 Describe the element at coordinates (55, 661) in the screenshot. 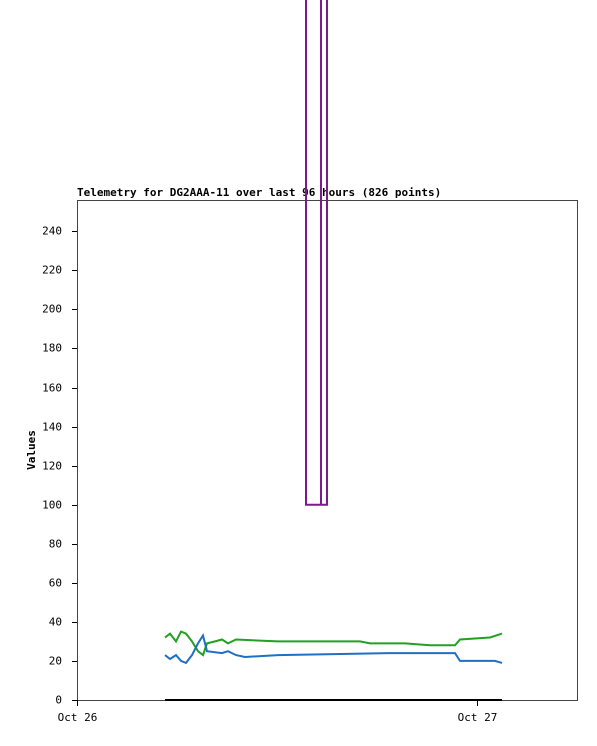

I see `y-tick-label: 20` at that location.